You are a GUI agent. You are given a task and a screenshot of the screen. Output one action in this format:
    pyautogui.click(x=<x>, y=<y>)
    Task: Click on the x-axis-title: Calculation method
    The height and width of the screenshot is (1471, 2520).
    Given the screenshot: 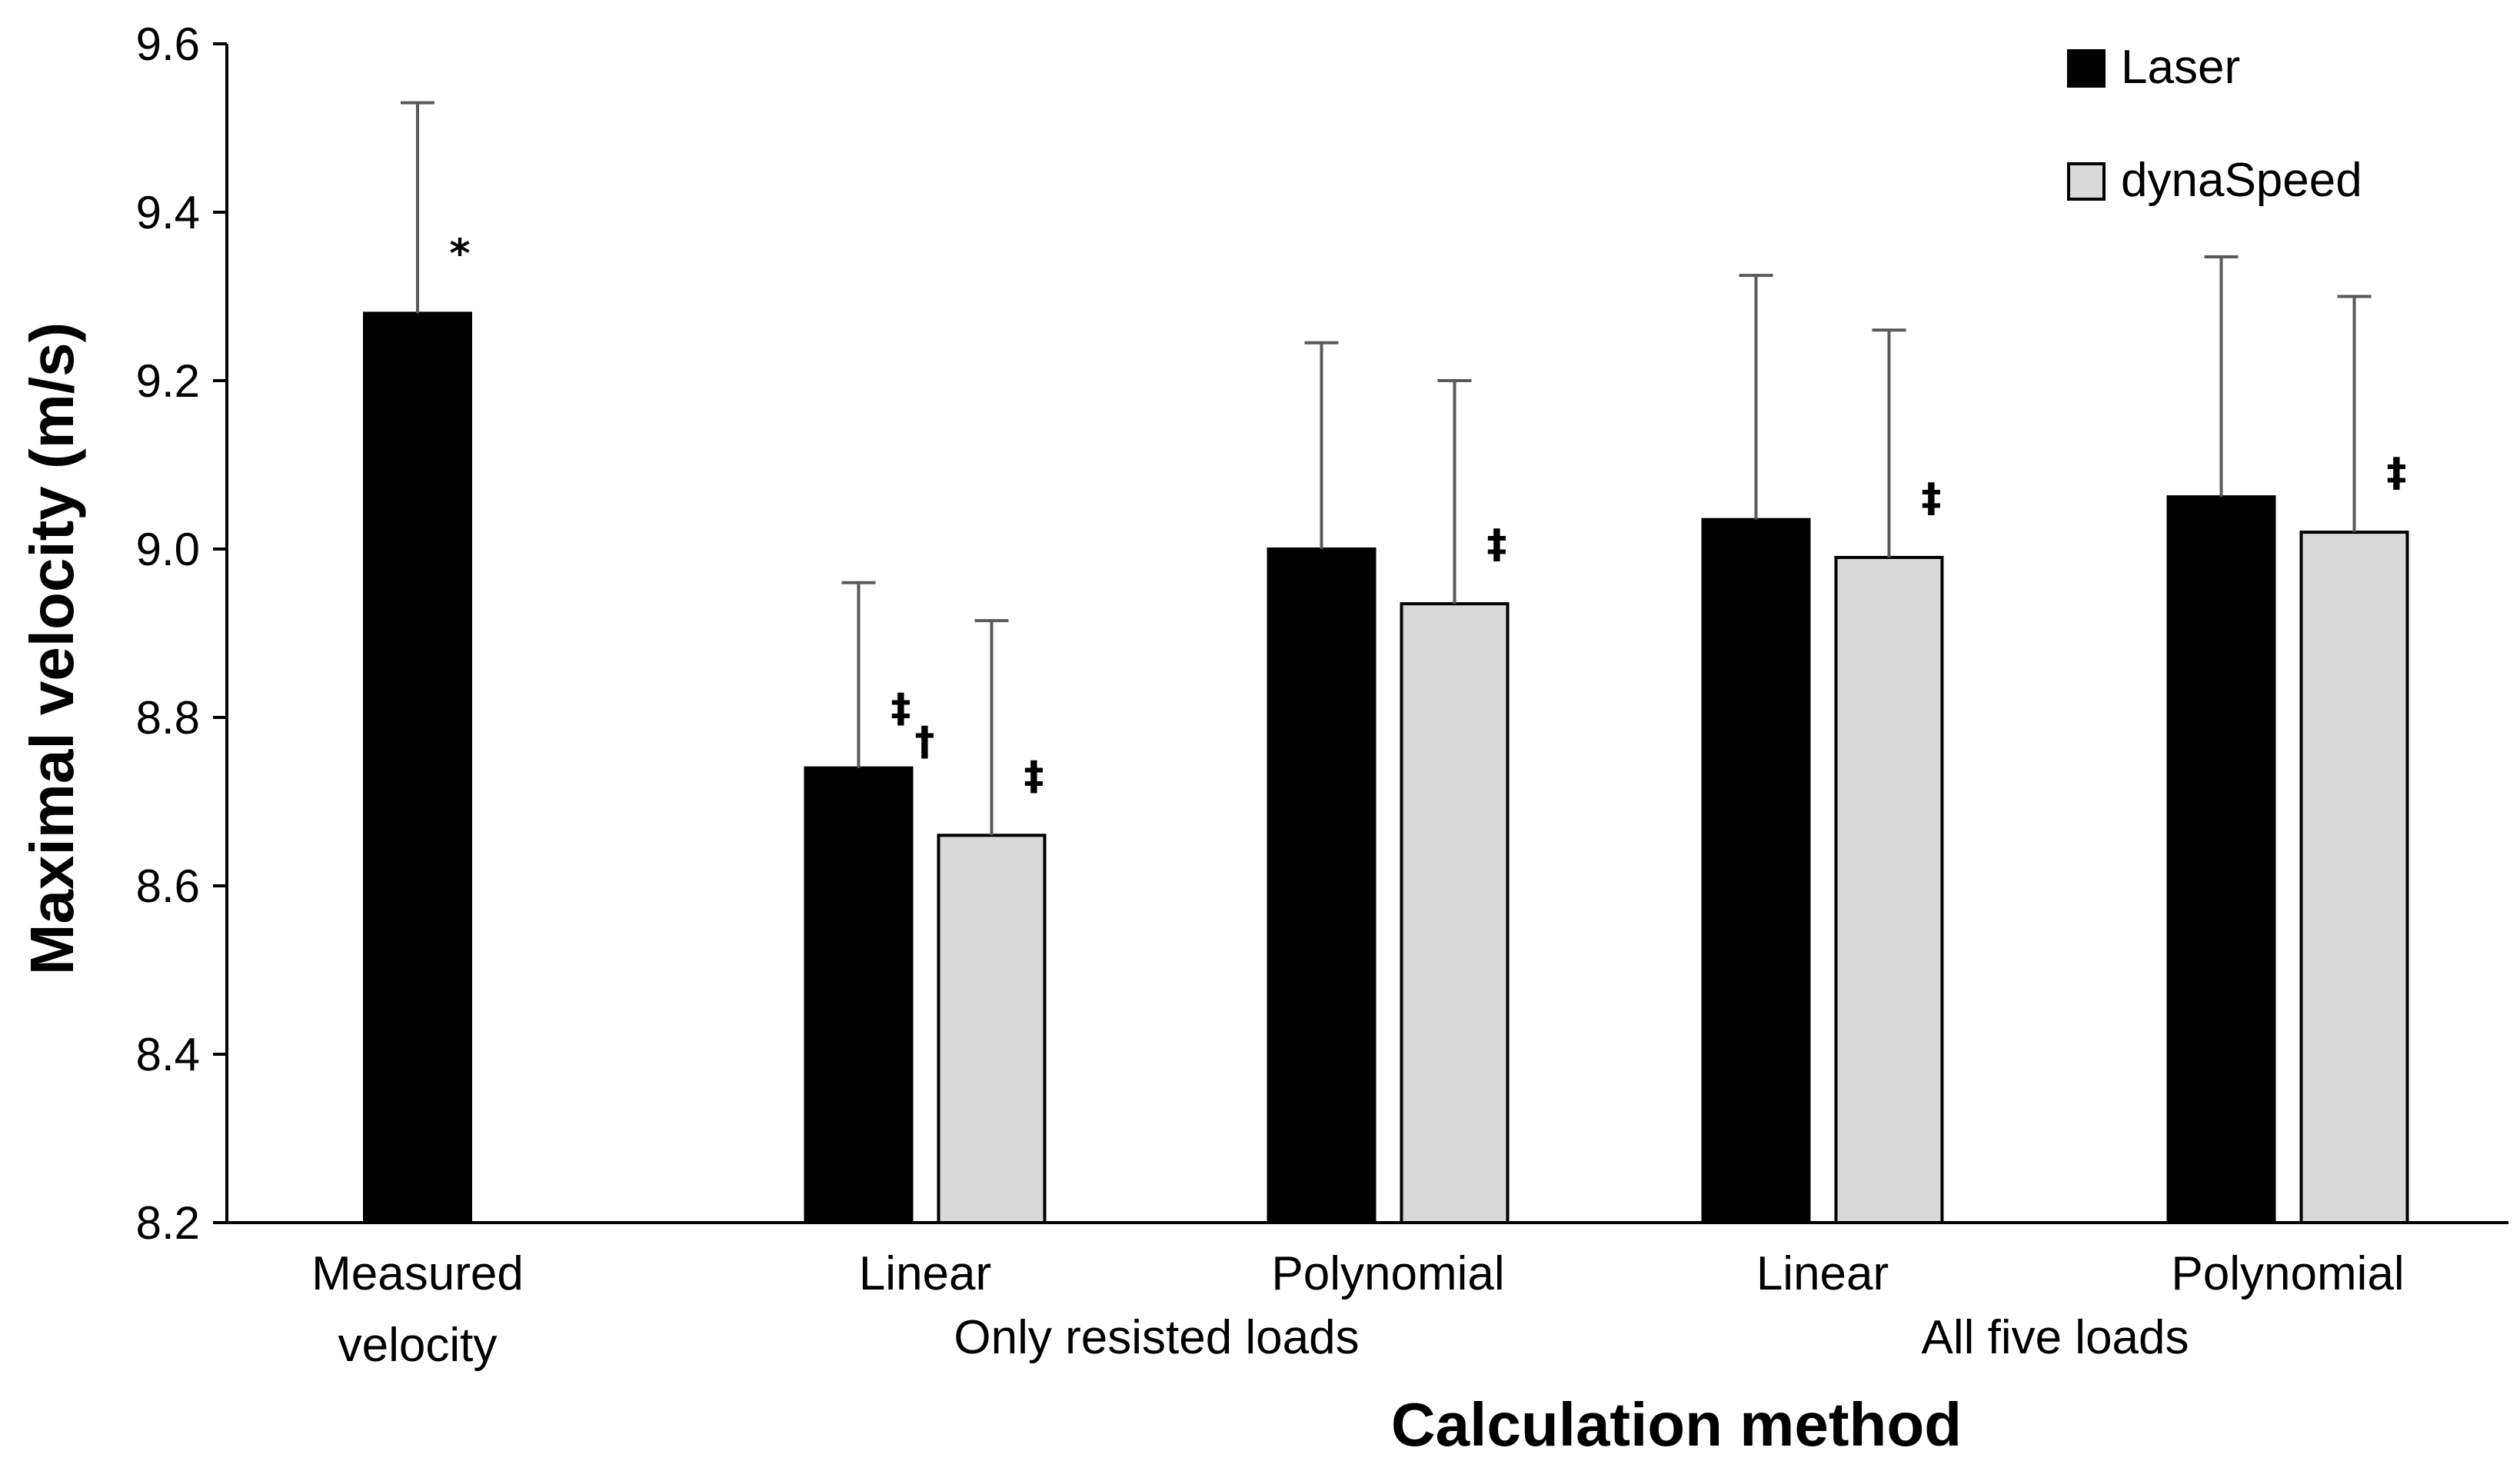 What is the action you would take?
    pyautogui.click(x=1676, y=1424)
    